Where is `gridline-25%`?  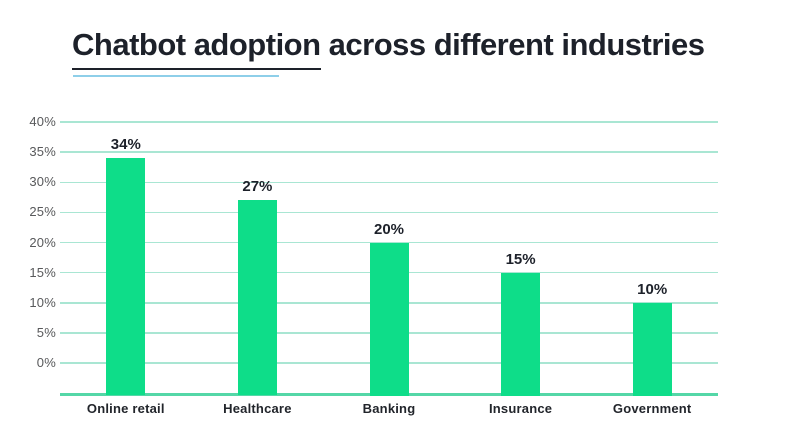
gridline-25% is located at coordinates (389, 212).